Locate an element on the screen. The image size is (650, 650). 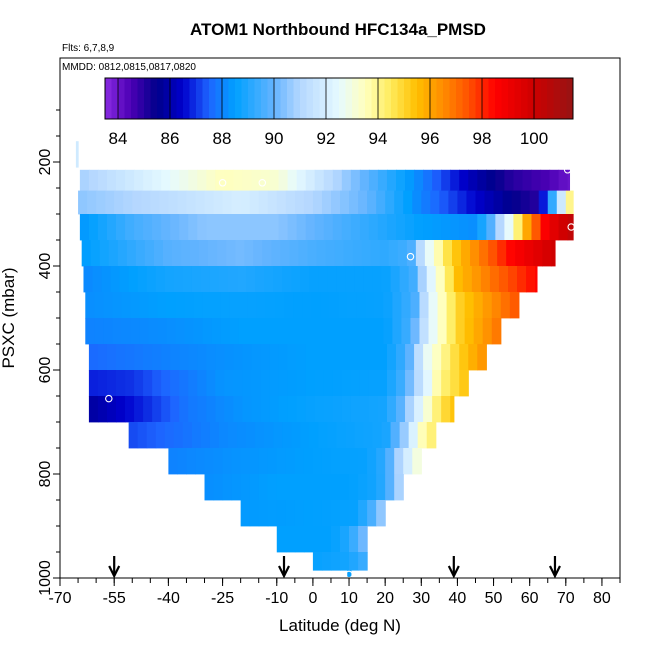
heatmap-cell-r9-c36 is located at coordinates (419, 409).